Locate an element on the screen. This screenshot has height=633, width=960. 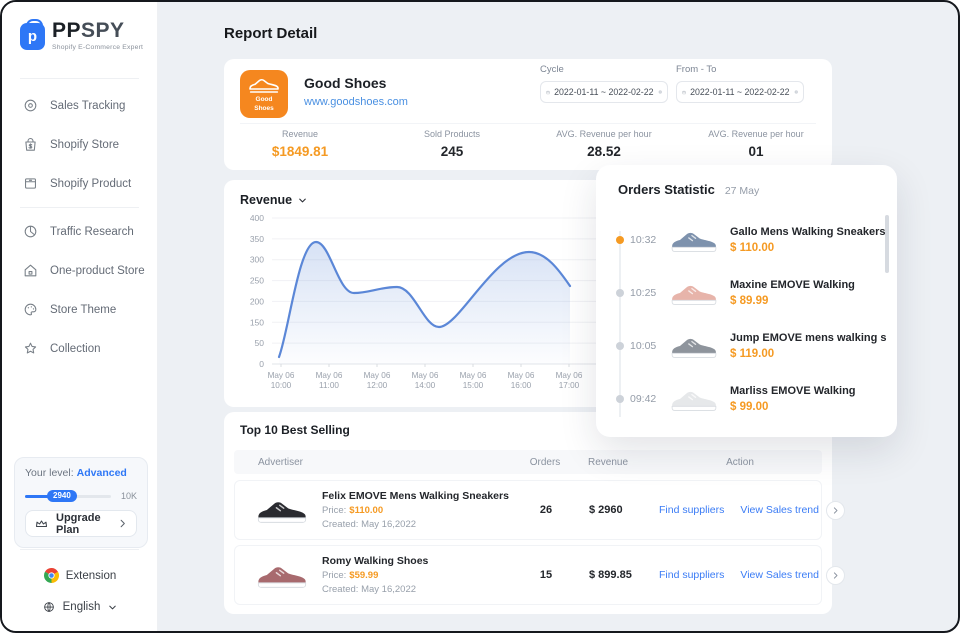
level-value: Advanced is located at coordinates (101, 473).